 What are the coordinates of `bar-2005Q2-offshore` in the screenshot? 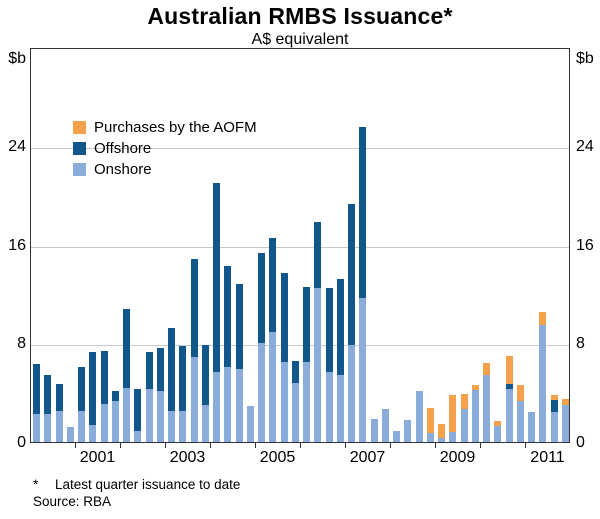 It's located at (273, 285).